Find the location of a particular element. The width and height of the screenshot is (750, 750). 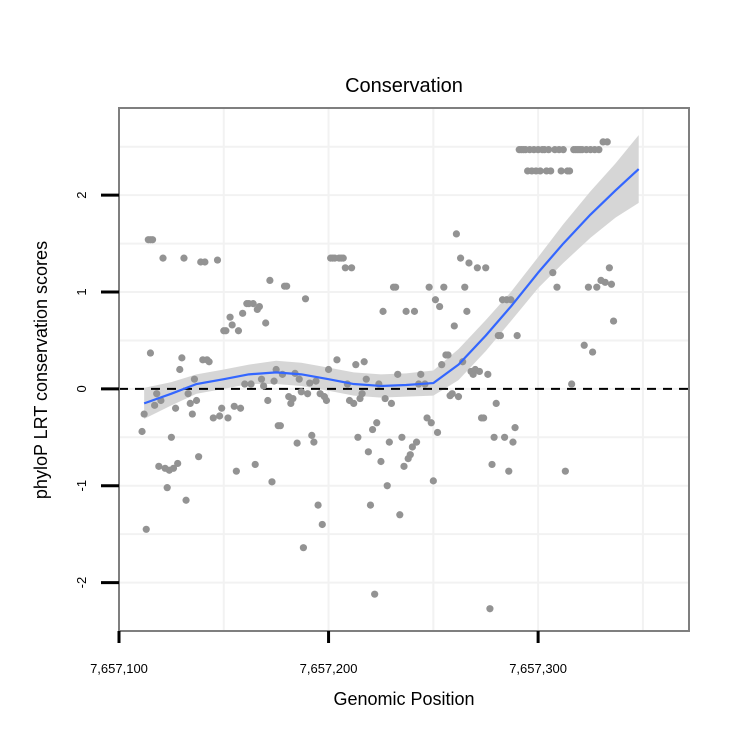

y-tick-label: -2 is located at coordinates (81, 583).